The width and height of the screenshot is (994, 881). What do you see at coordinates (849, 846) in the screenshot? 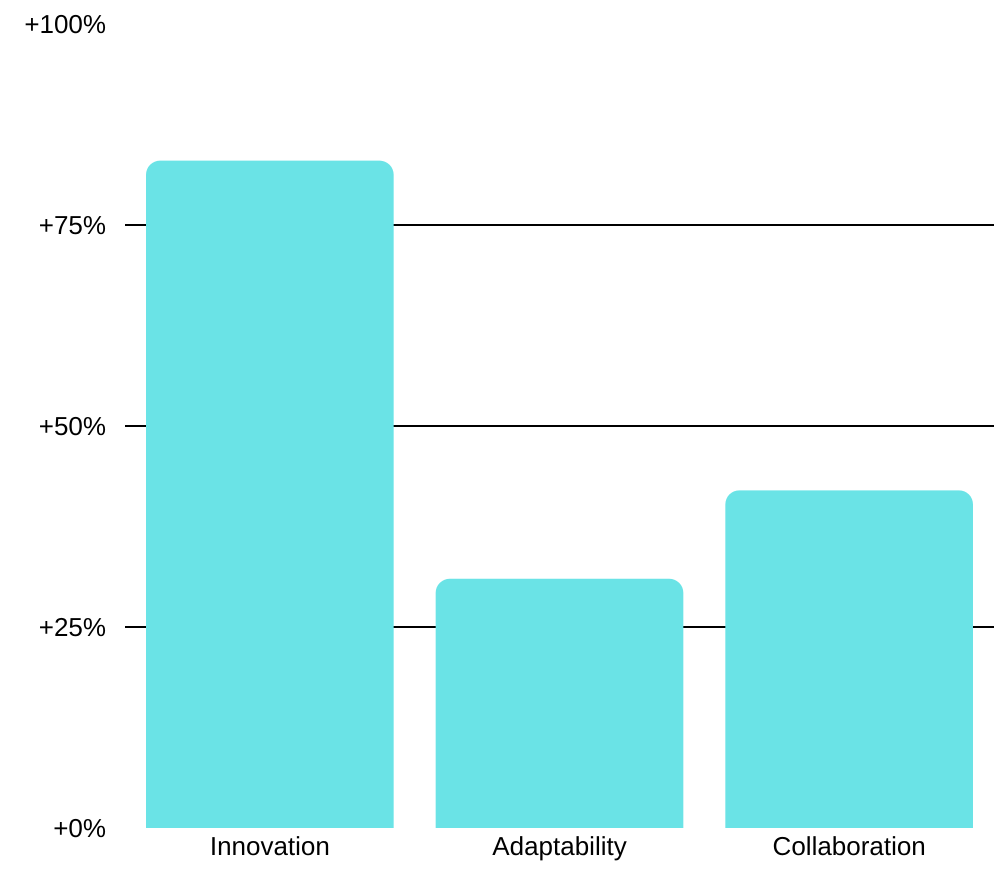
I see `x-tick-label: Collaboration` at bounding box center [849, 846].